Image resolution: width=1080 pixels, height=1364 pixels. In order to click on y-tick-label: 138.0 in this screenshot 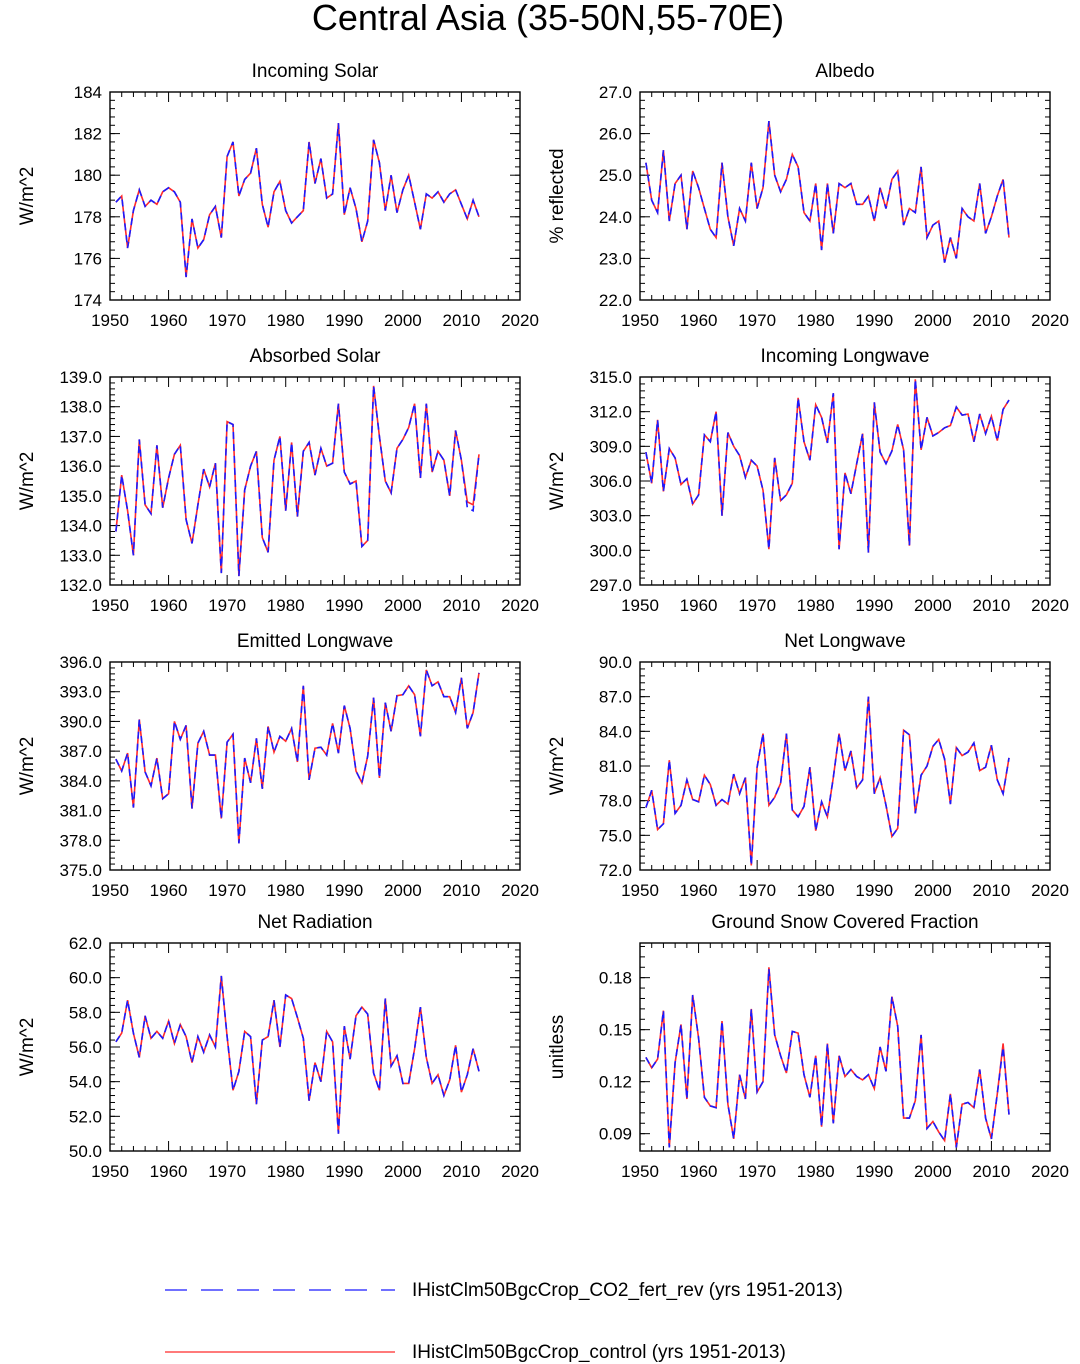, I will do `click(80, 407)`.